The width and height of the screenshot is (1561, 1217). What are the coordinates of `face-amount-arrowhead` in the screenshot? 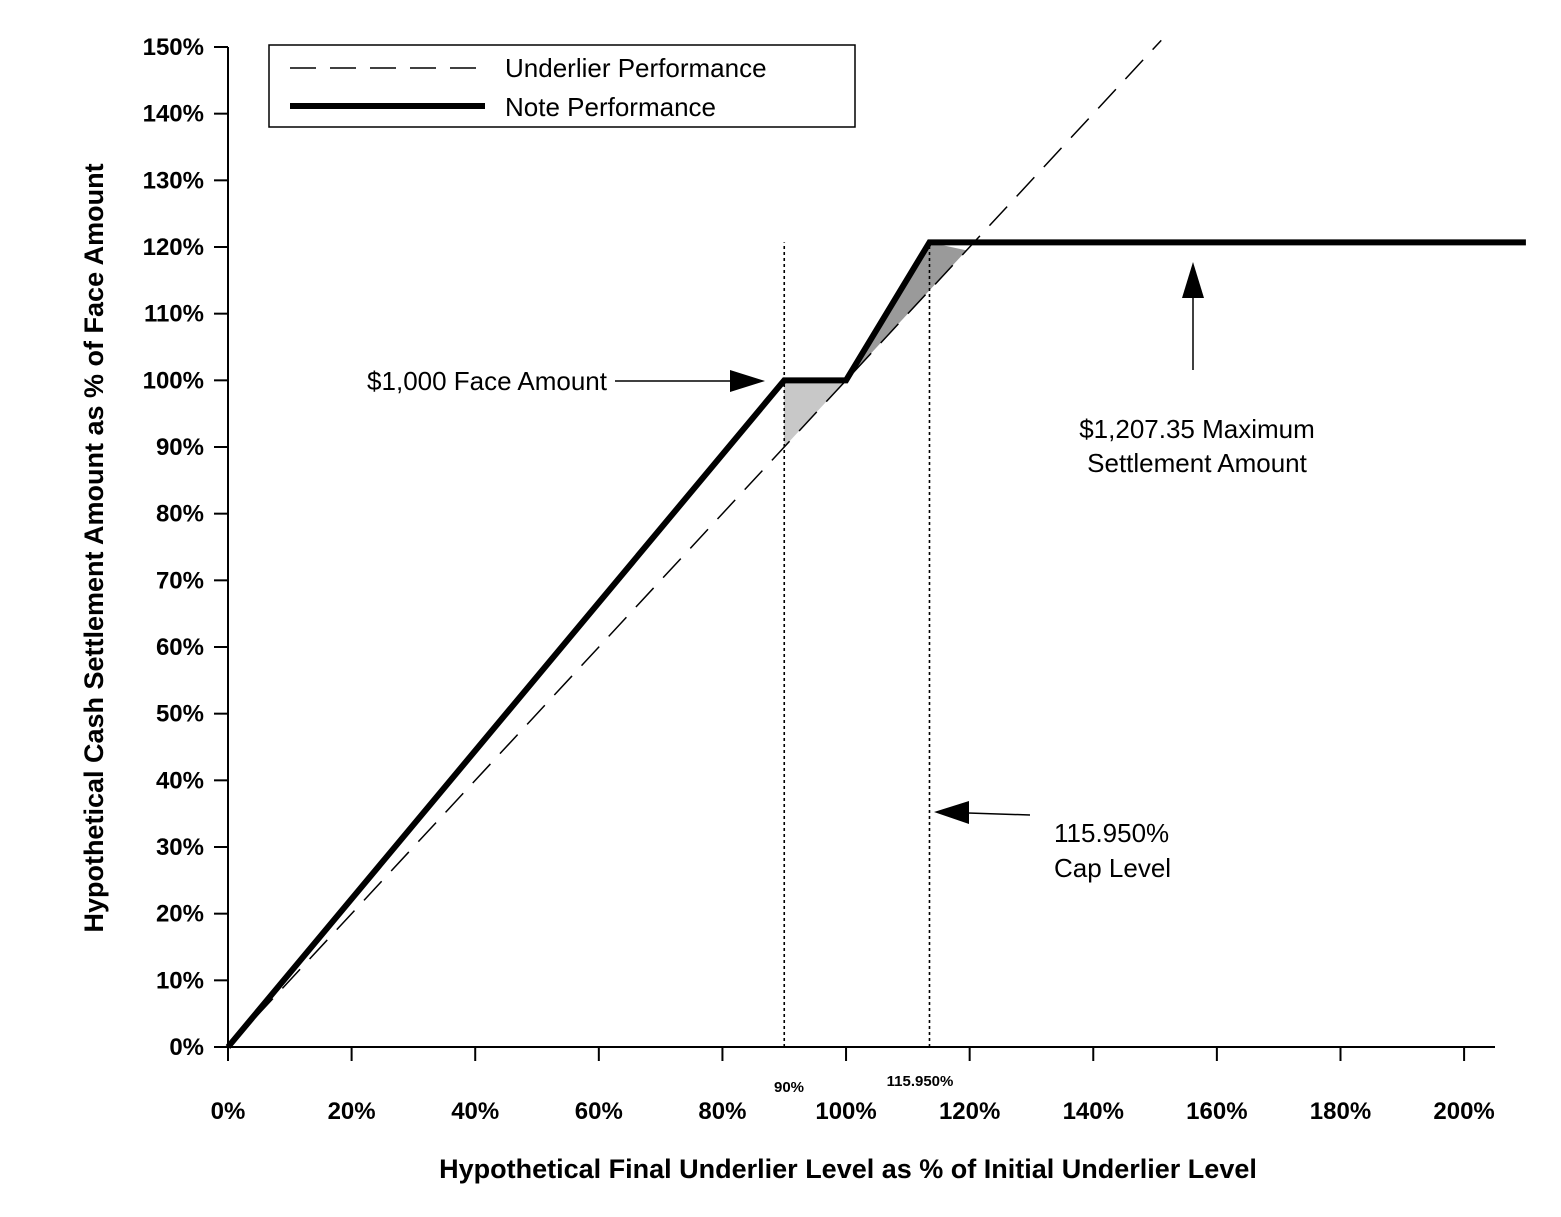 It's located at (747, 381).